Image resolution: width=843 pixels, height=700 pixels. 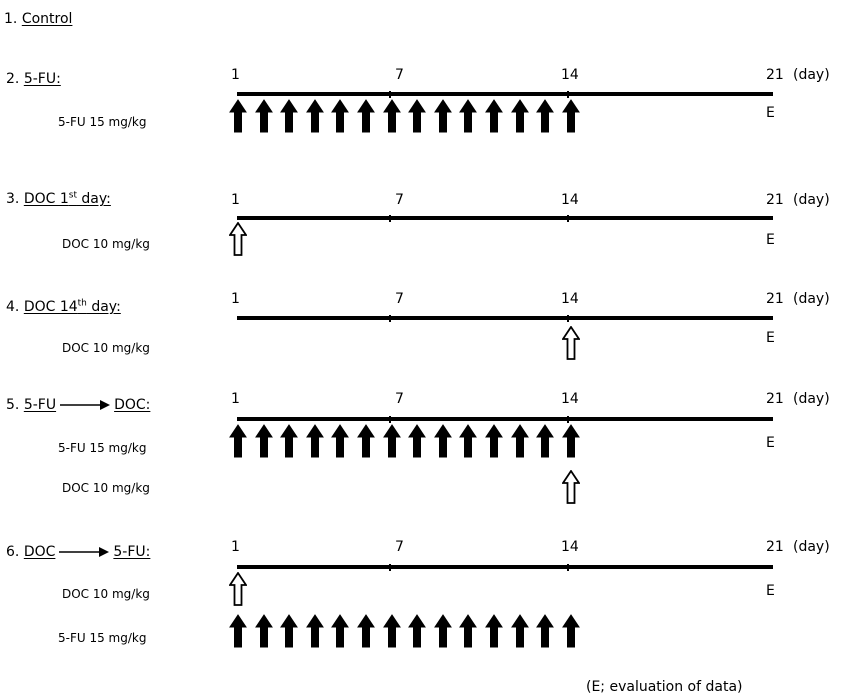 What do you see at coordinates (399, 200) in the screenshot?
I see `g3-tick-7: 7` at bounding box center [399, 200].